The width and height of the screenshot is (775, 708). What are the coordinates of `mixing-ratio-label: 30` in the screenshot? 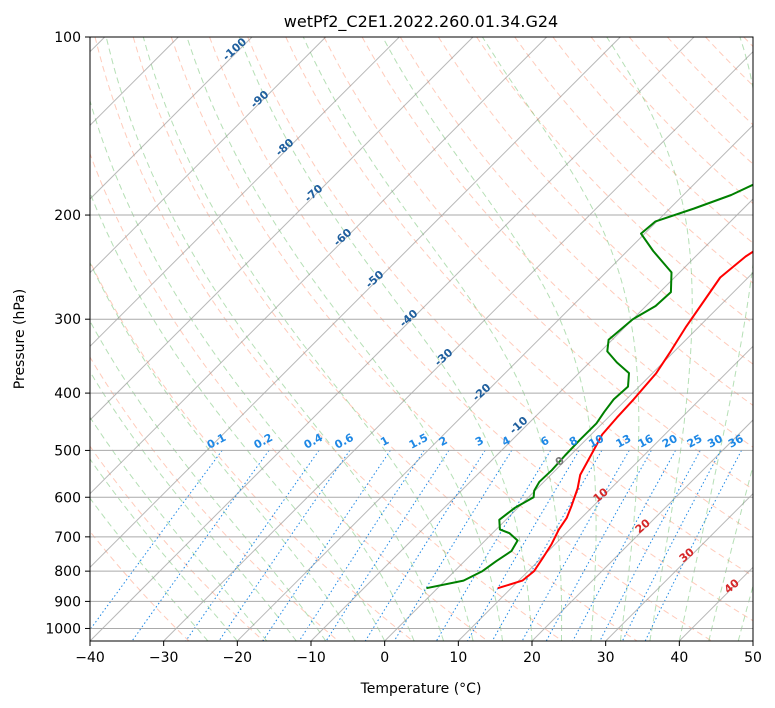 It's located at (715, 441).